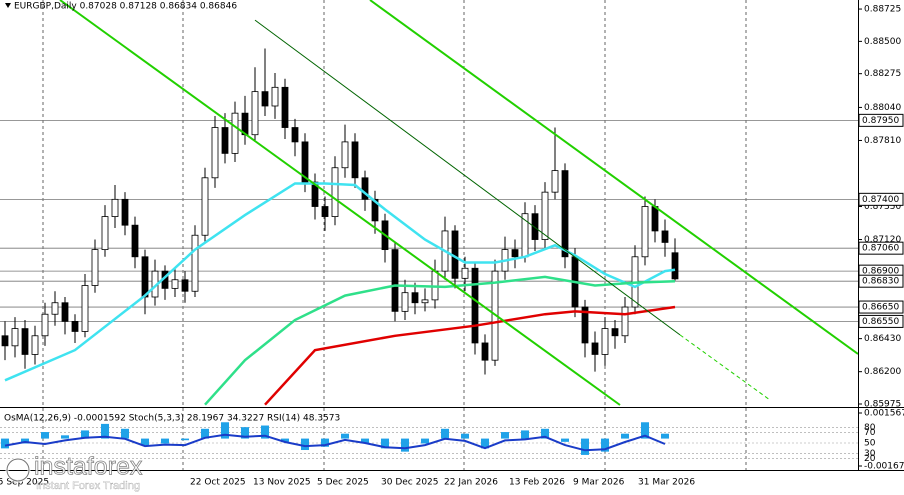 The height and width of the screenshot is (495, 904). Describe the element at coordinates (870, 454) in the screenshot. I see `rsi-tick-label: 30` at that location.